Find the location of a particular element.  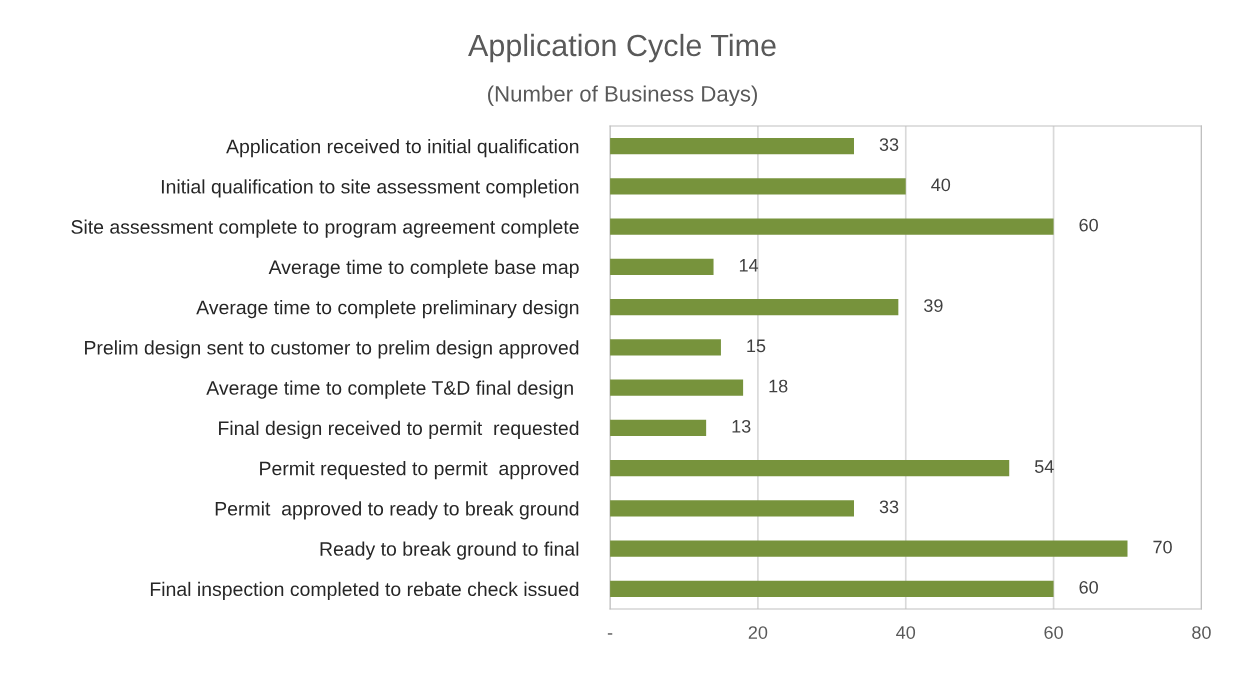

data-label: 70 is located at coordinates (1162, 547).